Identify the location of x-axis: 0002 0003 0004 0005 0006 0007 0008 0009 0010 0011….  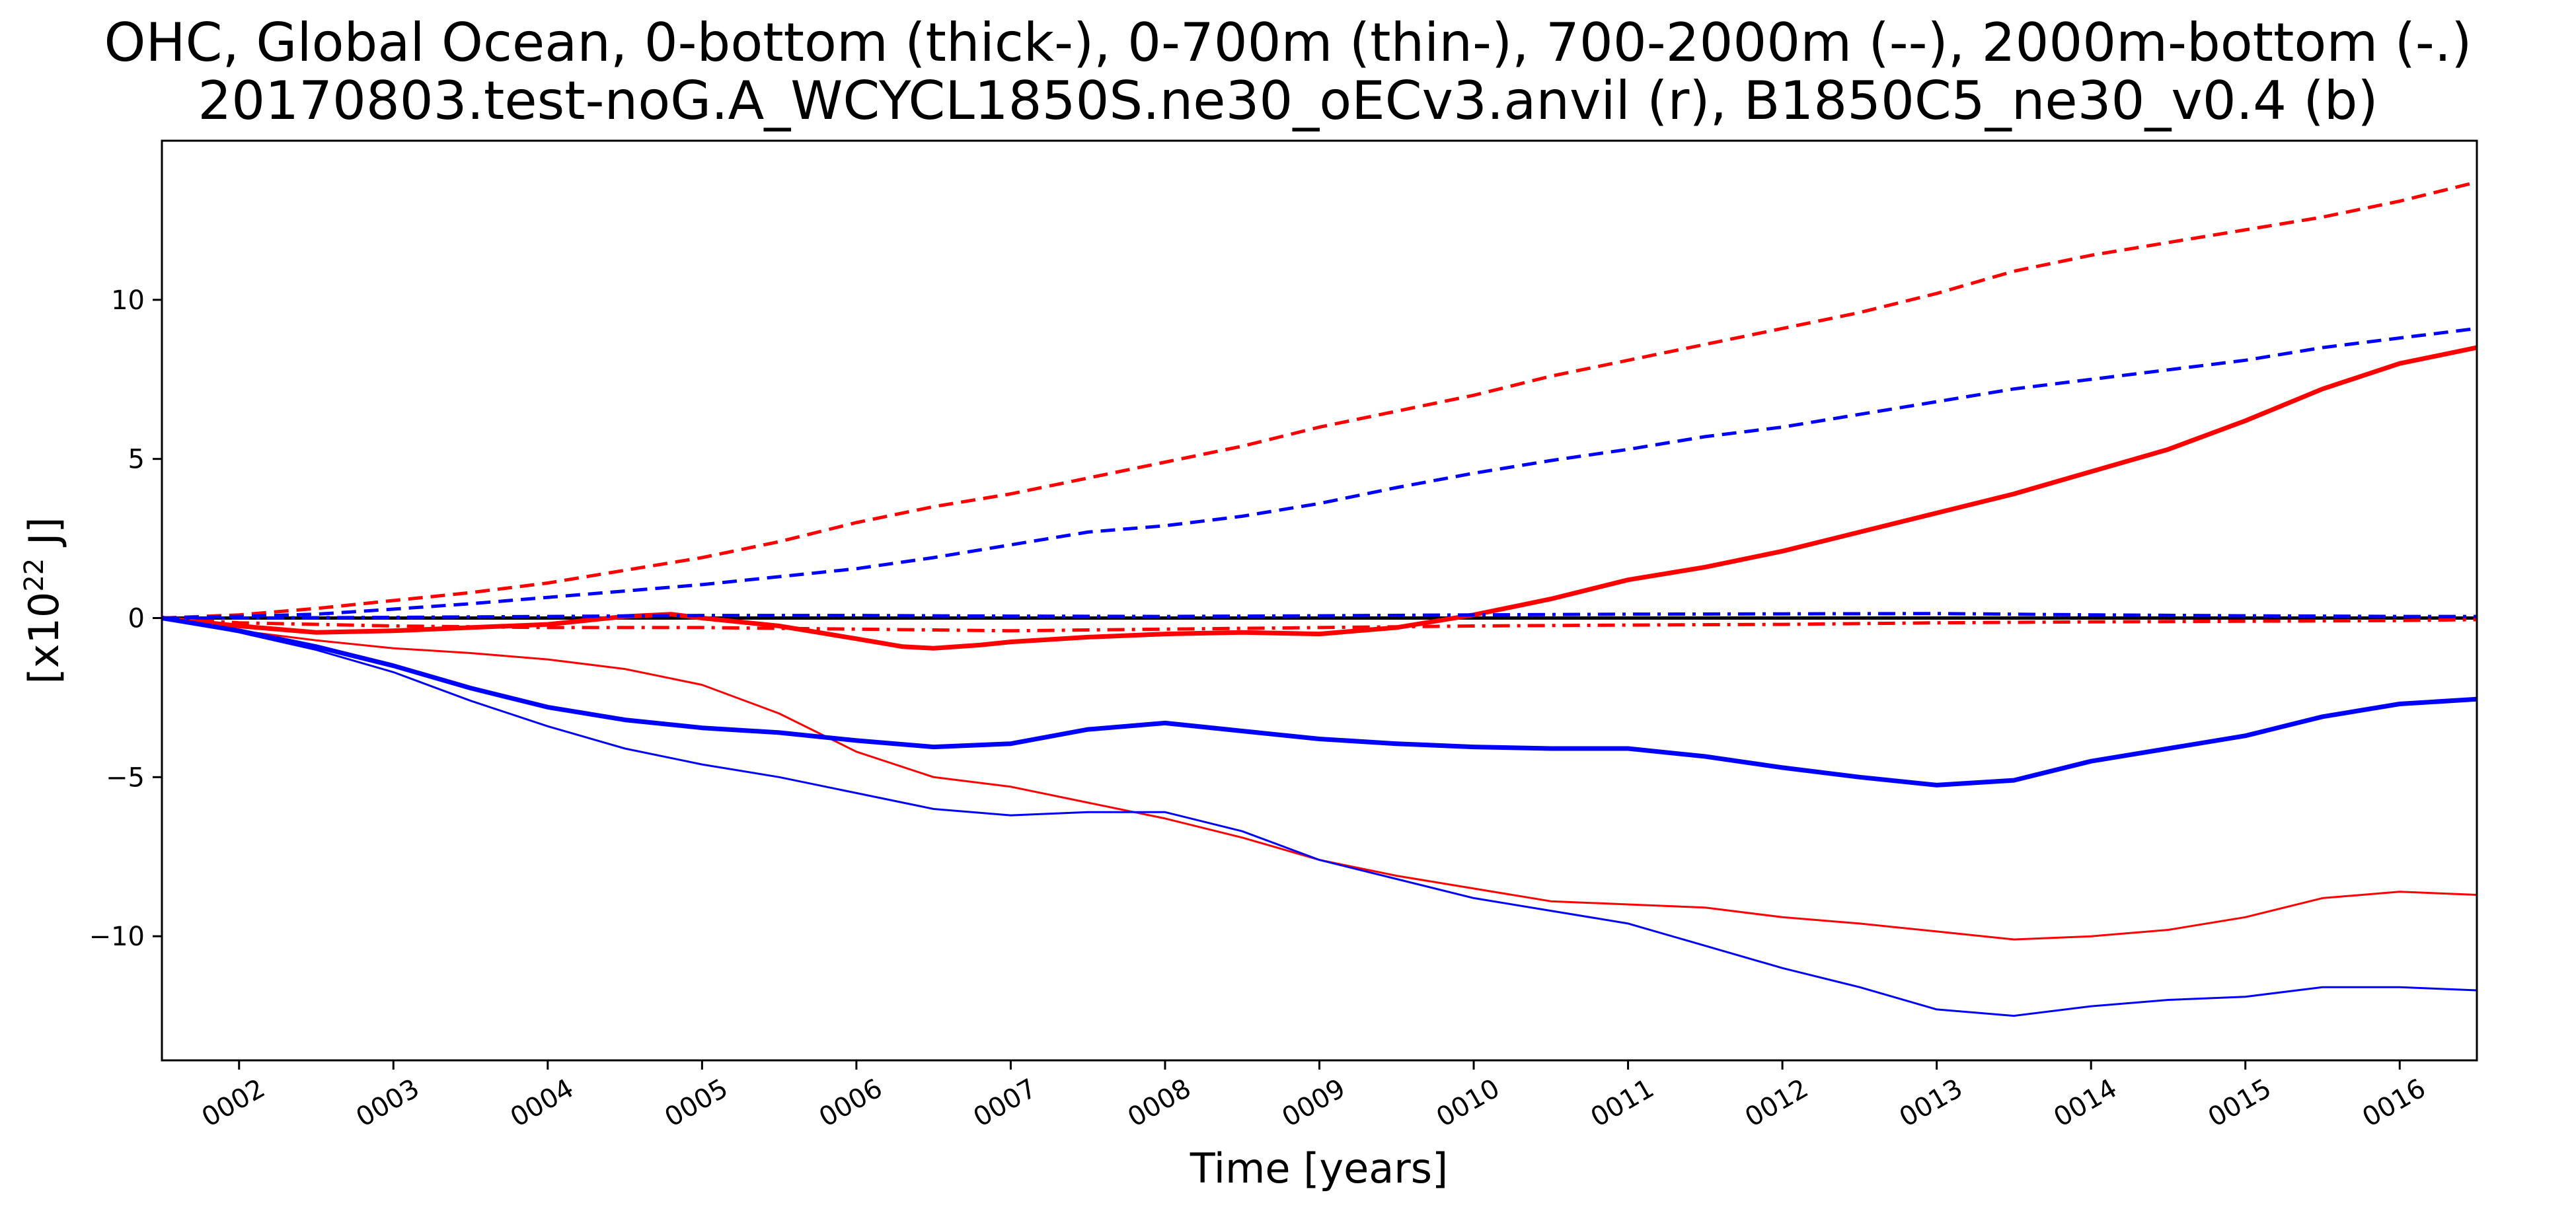
(1314, 1096).